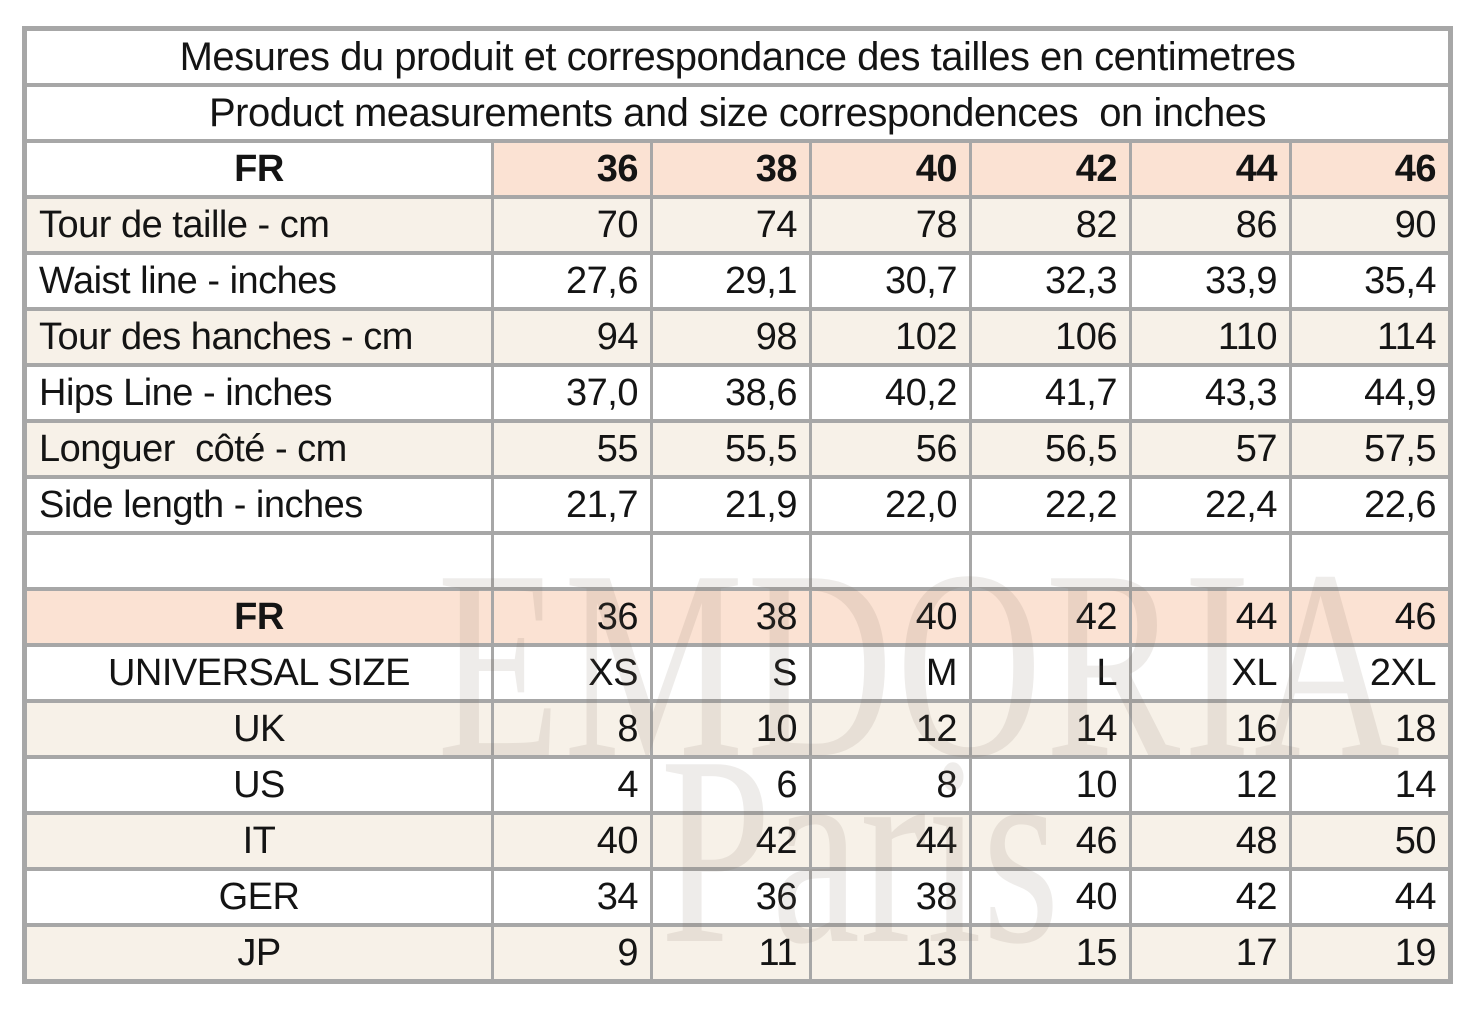 This screenshot has width=1470, height=1032. Describe the element at coordinates (1370, 841) in the screenshot. I see `conversion-value: 50` at that location.